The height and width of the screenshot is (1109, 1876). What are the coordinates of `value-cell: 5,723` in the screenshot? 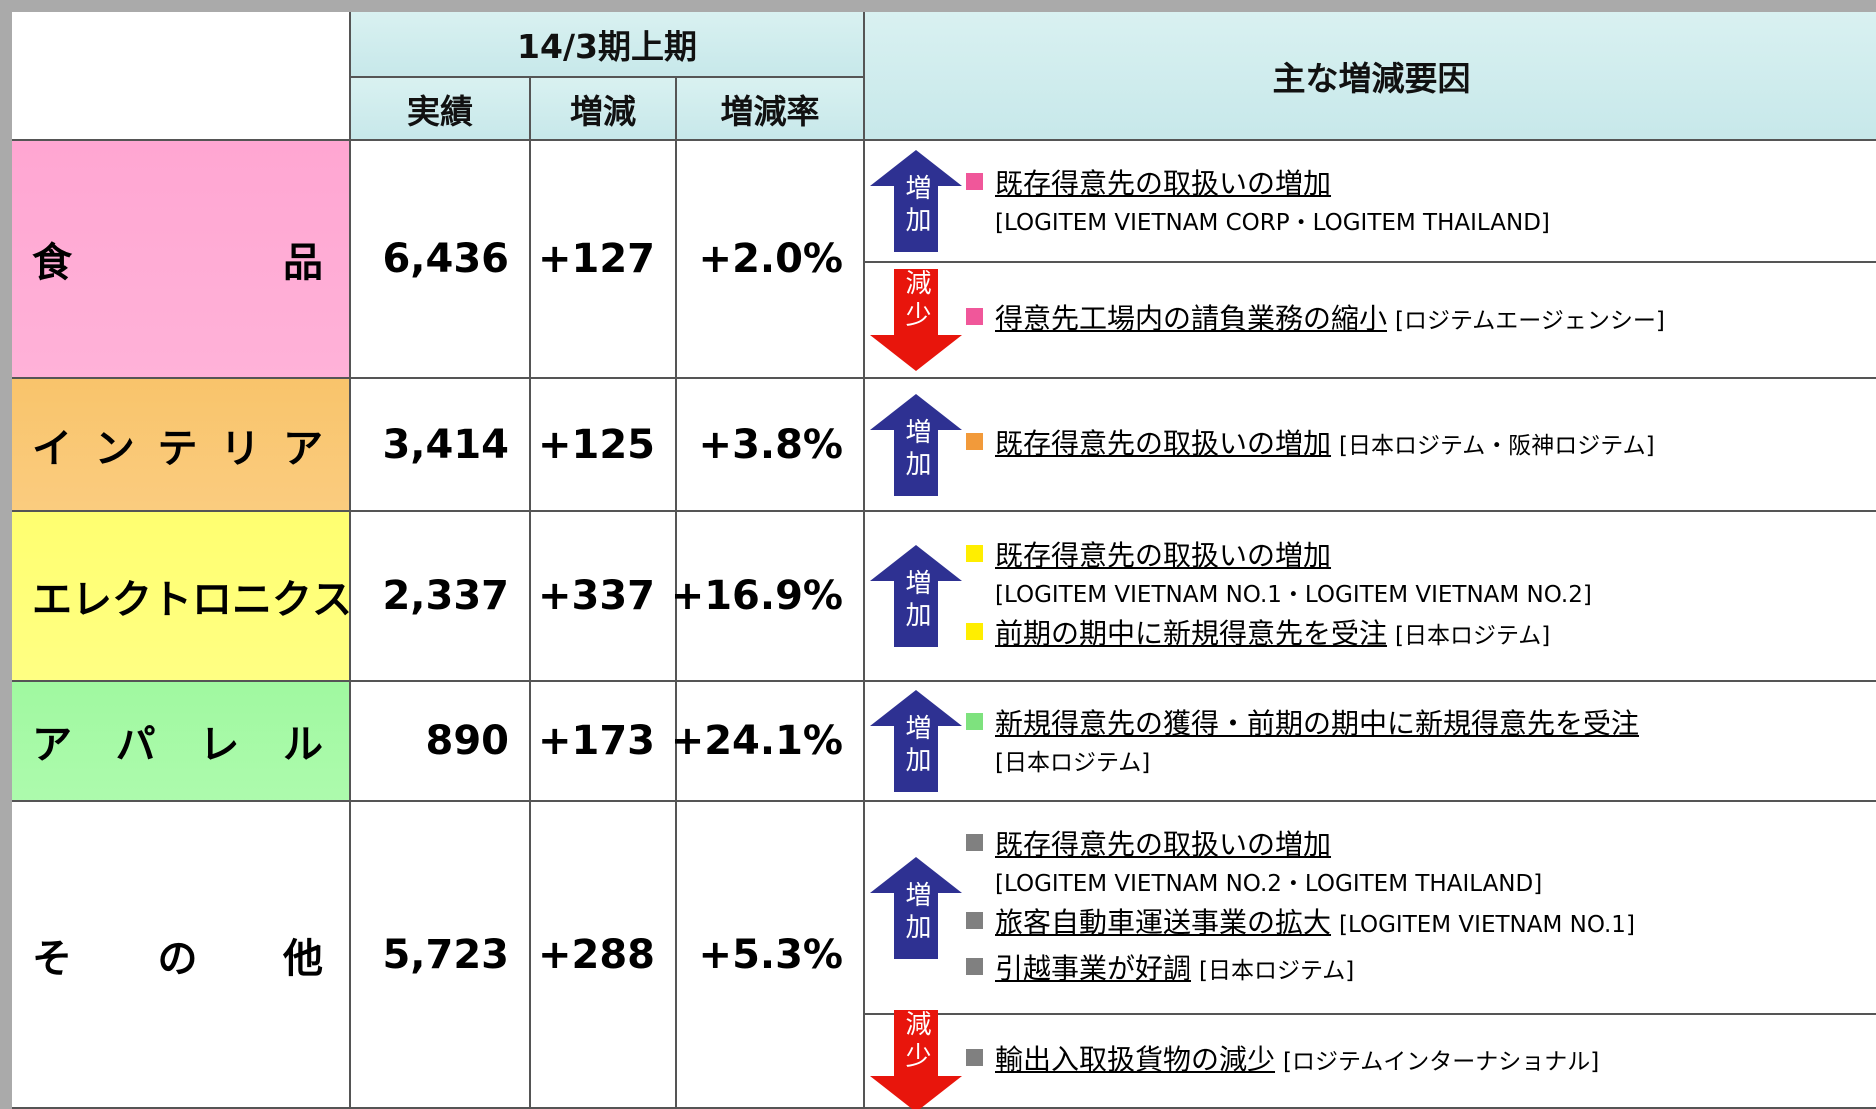 It's located at (441, 955).